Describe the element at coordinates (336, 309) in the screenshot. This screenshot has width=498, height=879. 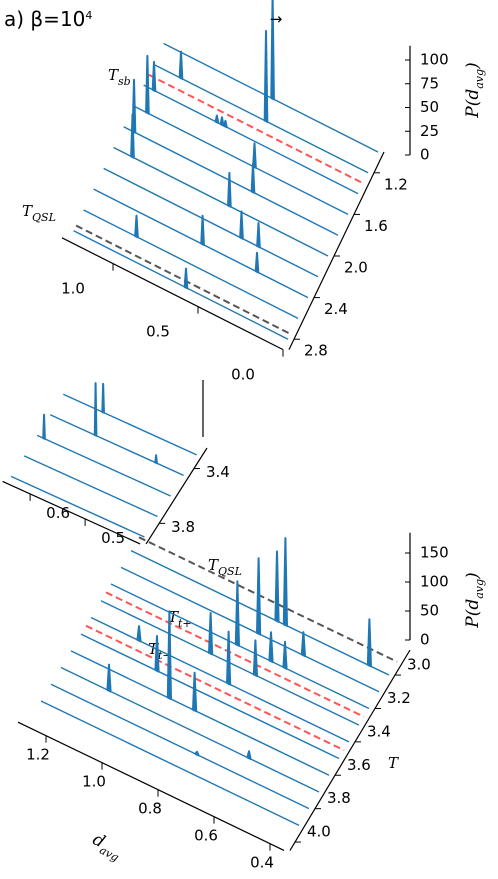
I see `y-tick-label: 2.4` at that location.